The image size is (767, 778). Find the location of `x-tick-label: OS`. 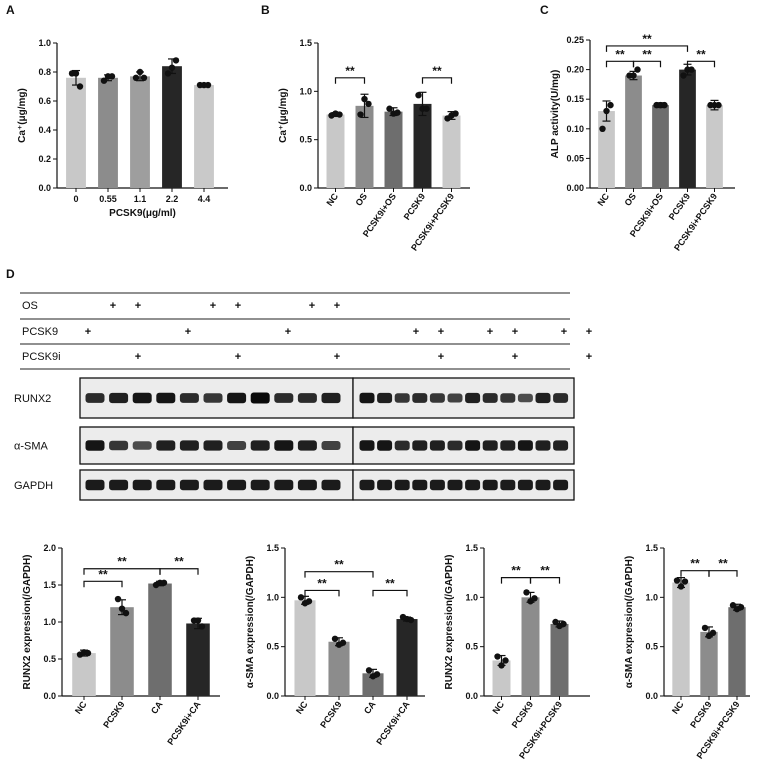

x-tick-label: OS is located at coordinates (630, 199).